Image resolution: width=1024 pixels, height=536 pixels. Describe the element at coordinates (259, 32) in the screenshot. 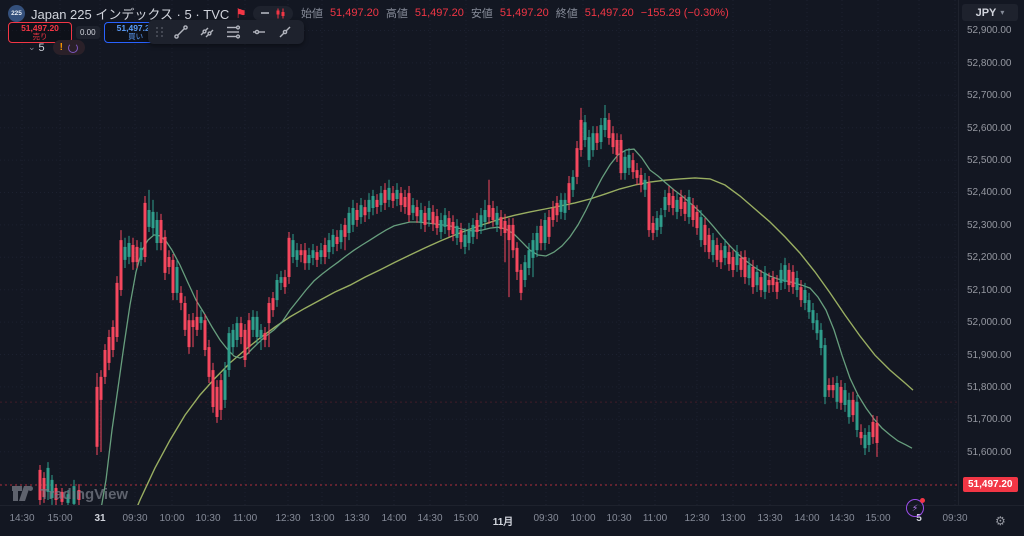

I see `horizontal-line-icon` at that location.